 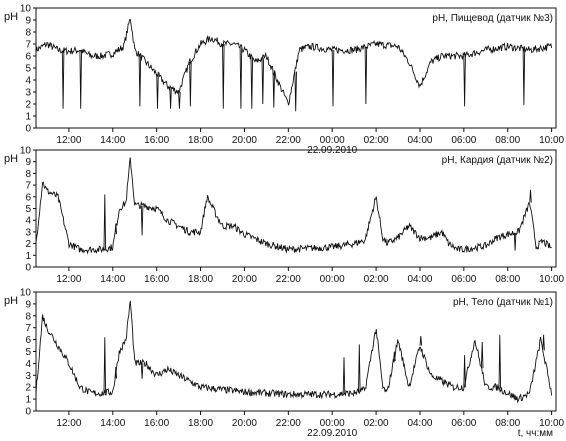 What do you see at coordinates (503, 302) in the screenshot?
I see `chart-title: pH, Тело (датчик №1)` at bounding box center [503, 302].